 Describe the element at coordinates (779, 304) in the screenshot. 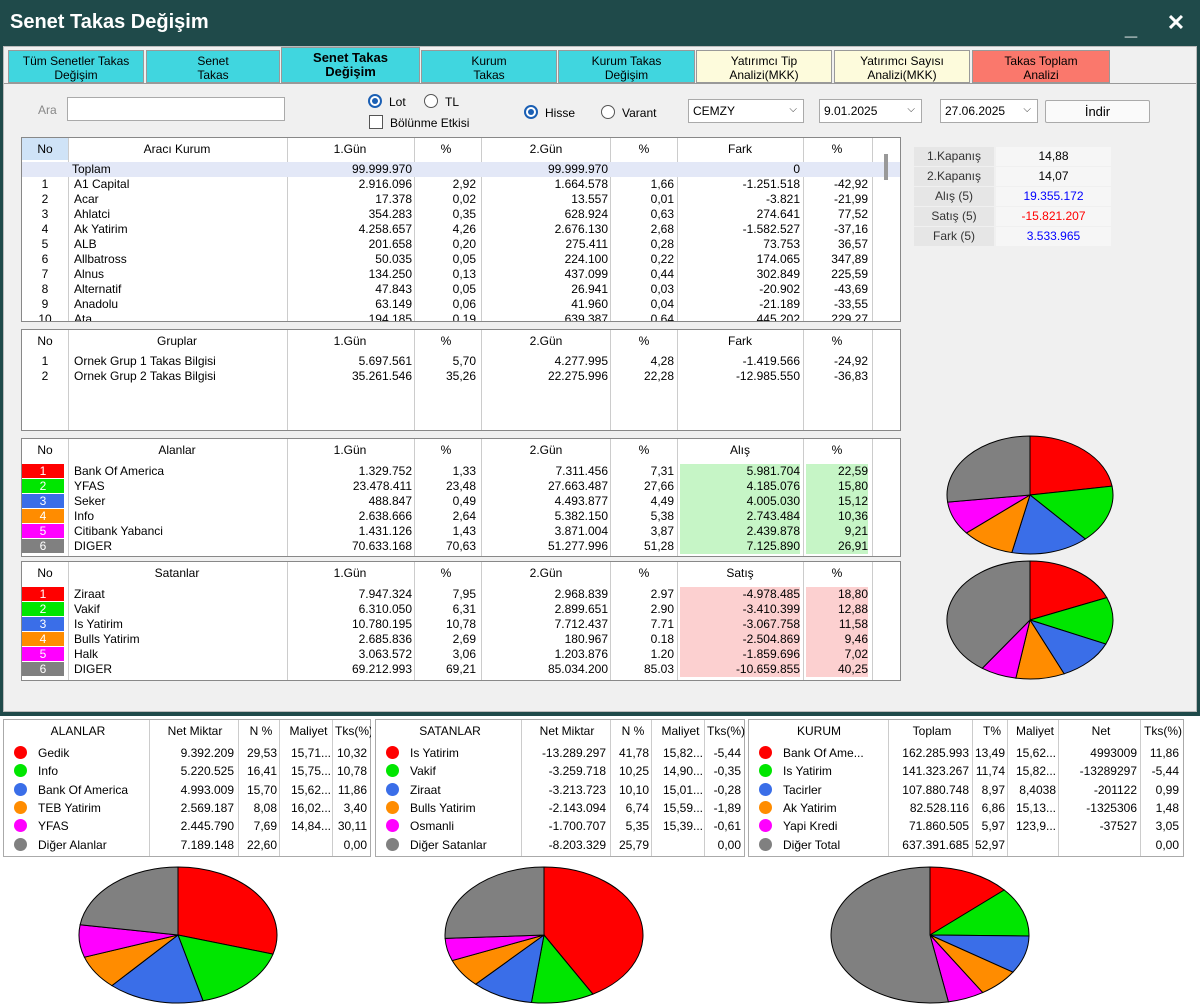

I see `cell-diff: -21.189` at that location.